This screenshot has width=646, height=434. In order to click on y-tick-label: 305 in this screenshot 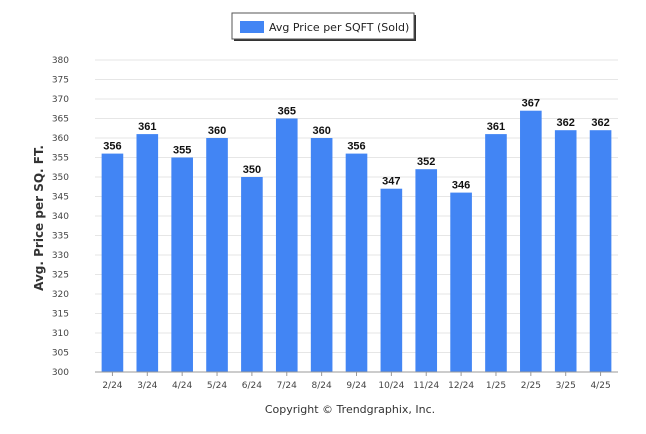, I will do `click(60, 354)`.